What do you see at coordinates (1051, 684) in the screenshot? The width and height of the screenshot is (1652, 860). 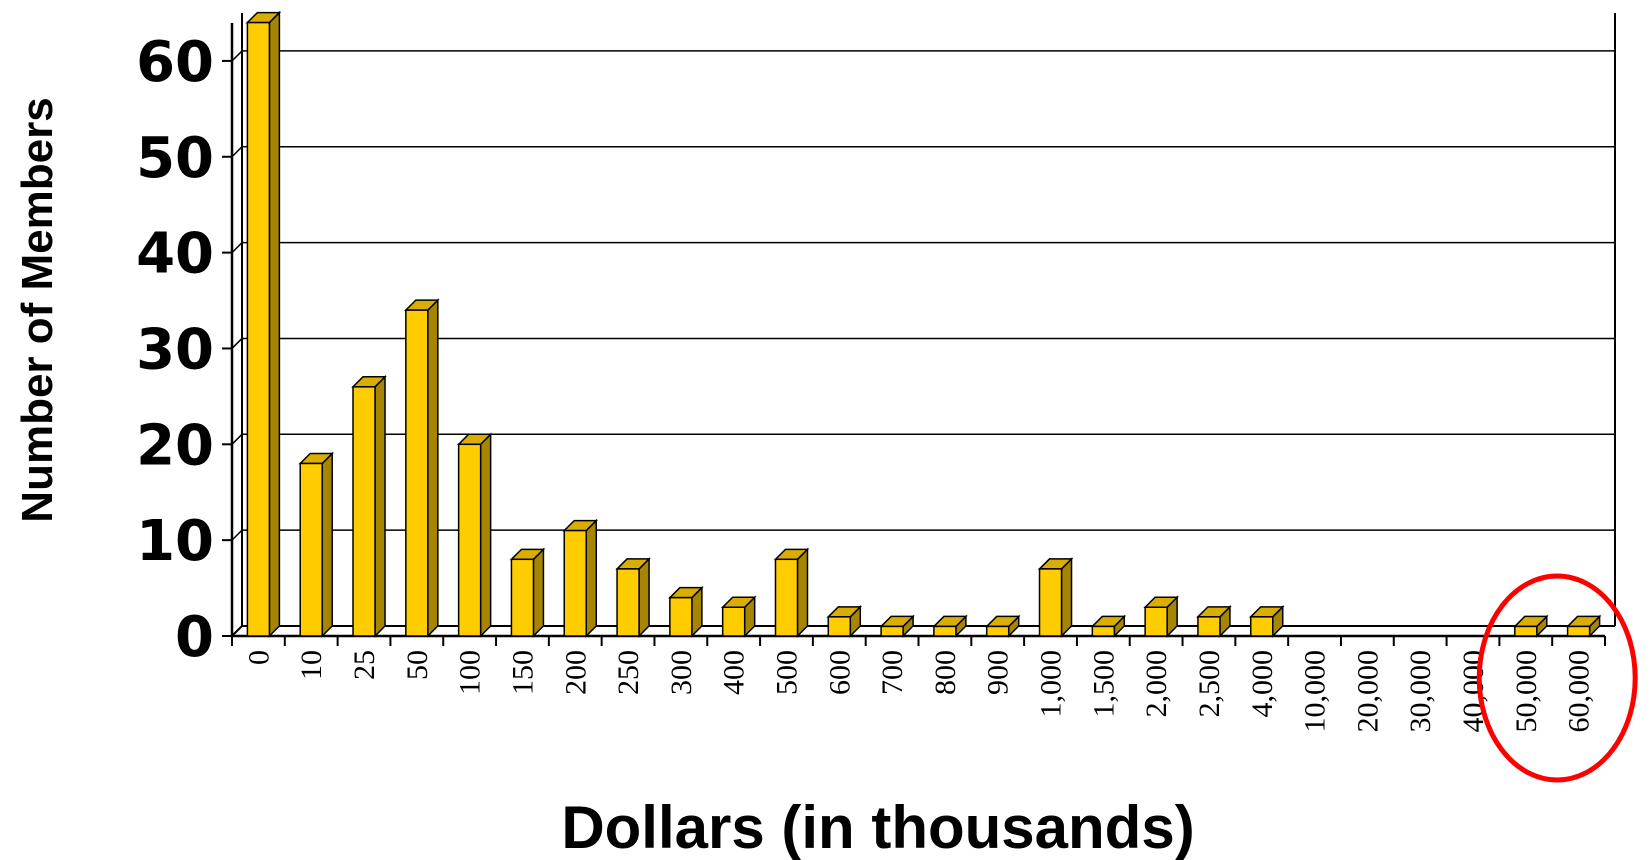 I see `x-tick-label: 1,000` at bounding box center [1051, 684].